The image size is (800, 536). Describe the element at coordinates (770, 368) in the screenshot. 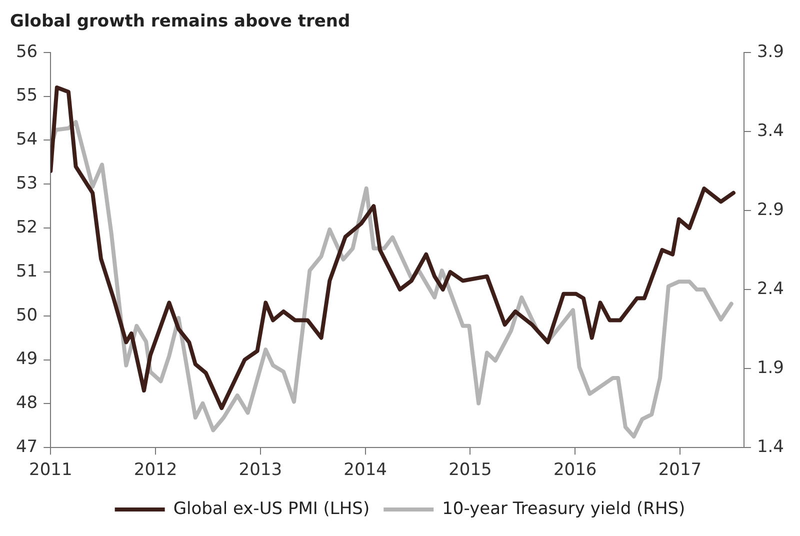

I see `y2-tick-label: 1.9` at that location.